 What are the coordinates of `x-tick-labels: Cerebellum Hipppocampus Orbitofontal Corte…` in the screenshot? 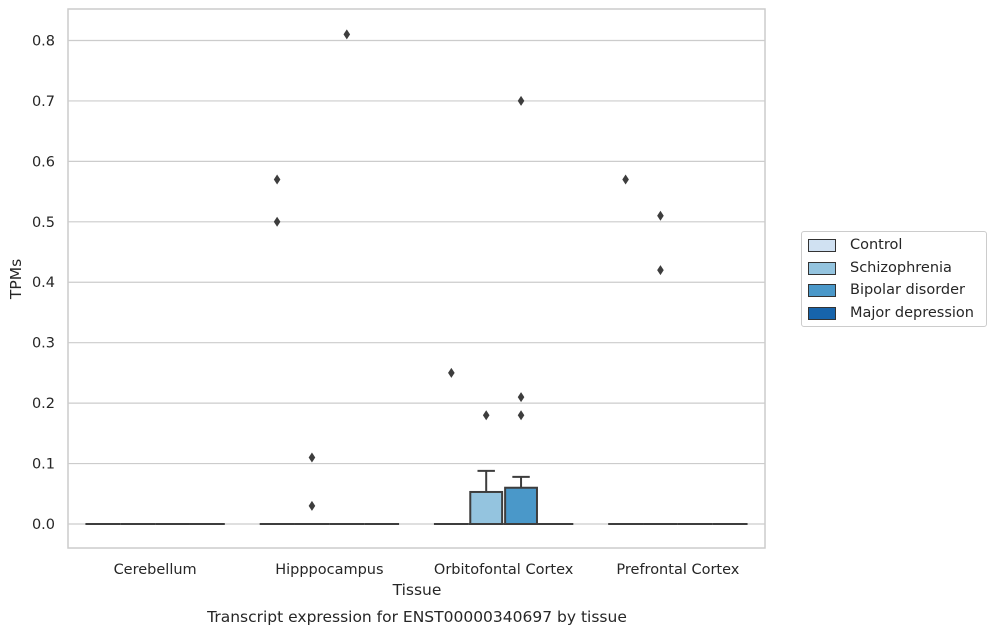 It's located at (427, 570).